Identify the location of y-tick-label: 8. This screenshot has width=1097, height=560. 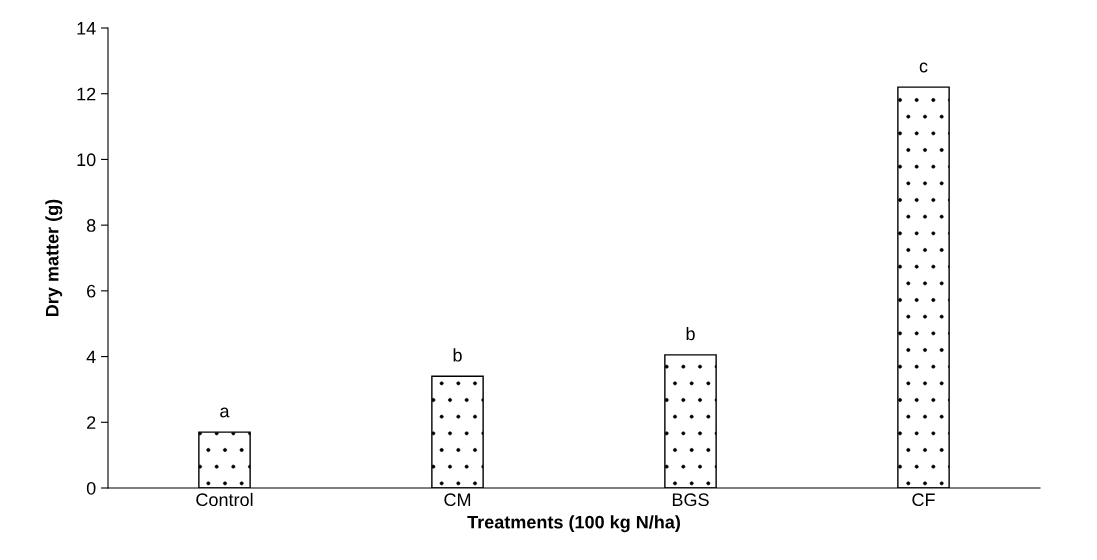
(91, 225).